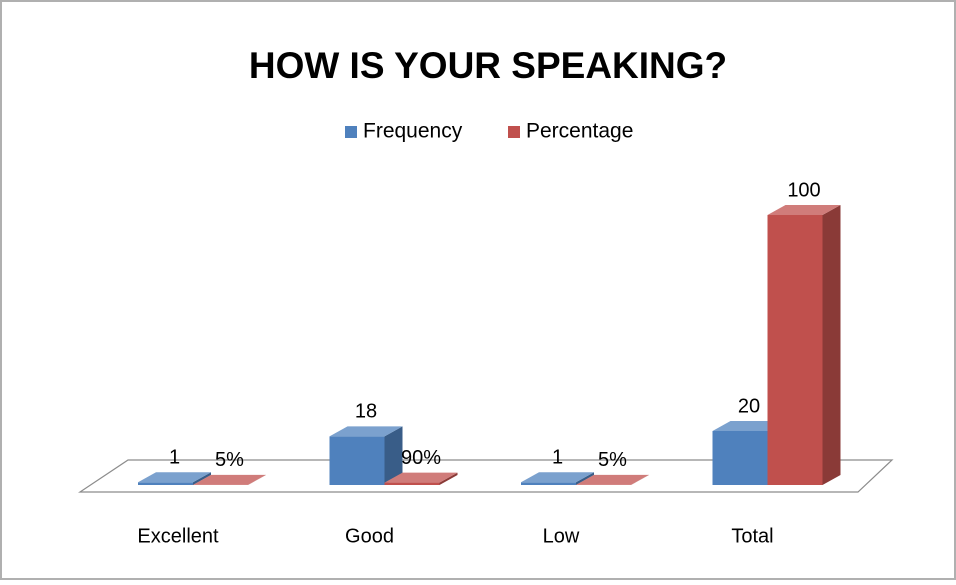  I want to click on x-tick-label: Excellent, so click(178, 536).